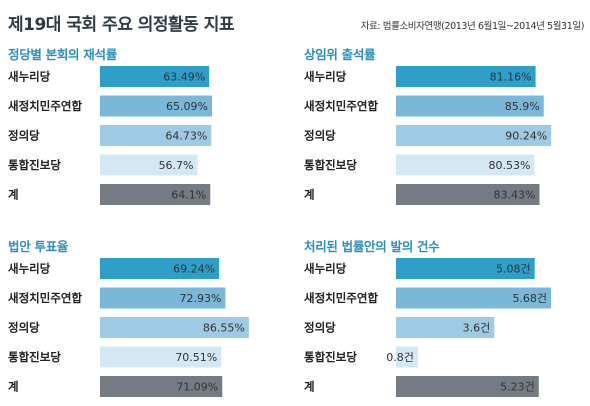  Describe the element at coordinates (187, 106) in the screenshot. I see `data-label: 65.09%` at that location.